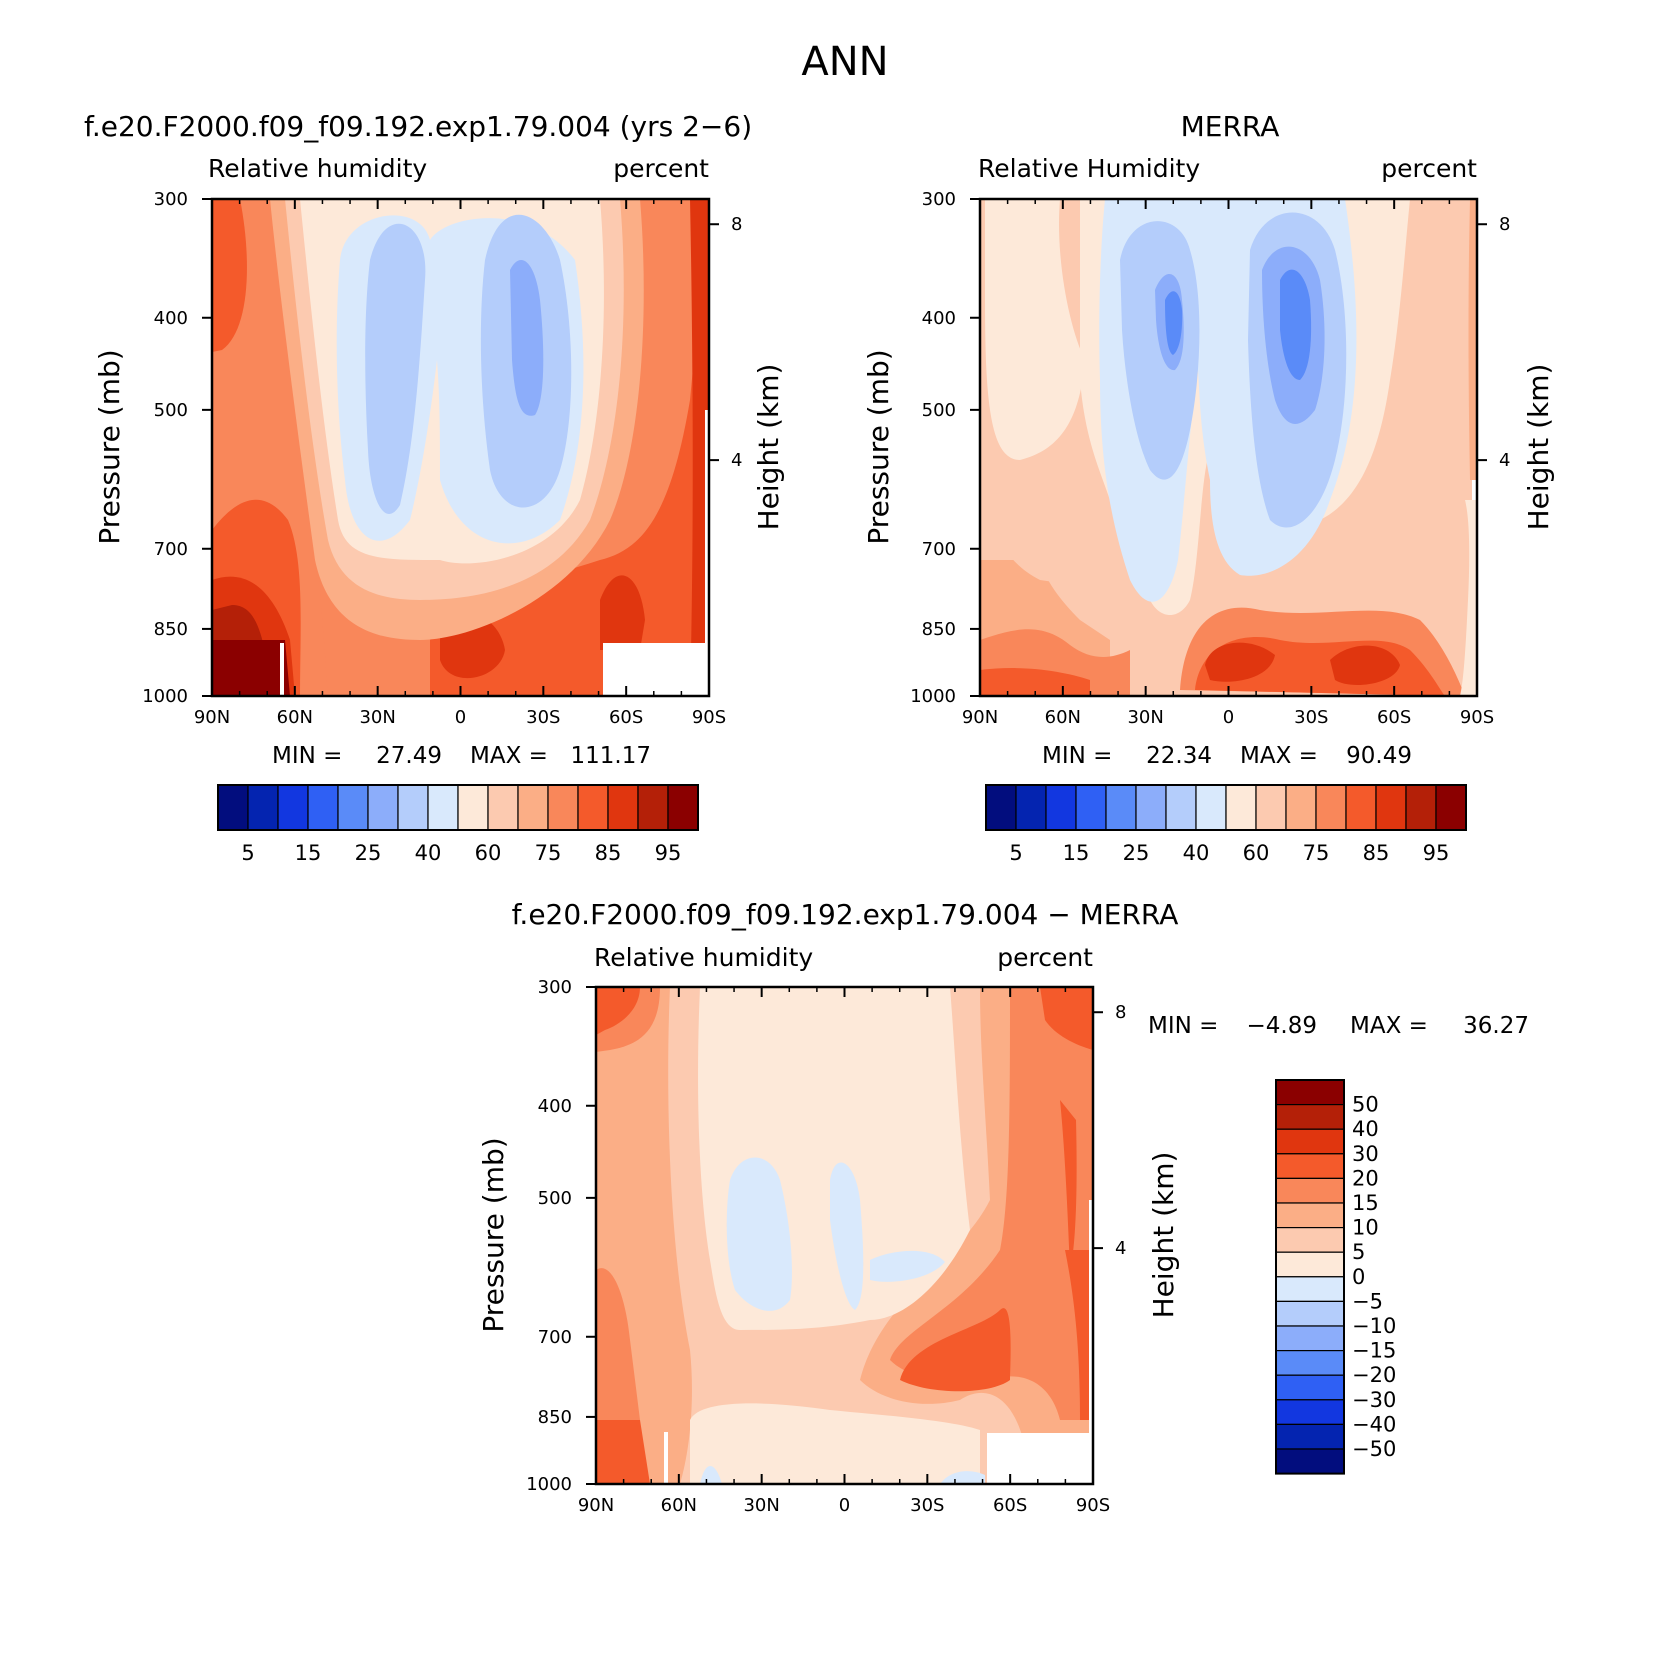 Image resolution: width=1669 pixels, height=1666 pixels. I want to click on colorbar-label: 75, so click(1316, 853).